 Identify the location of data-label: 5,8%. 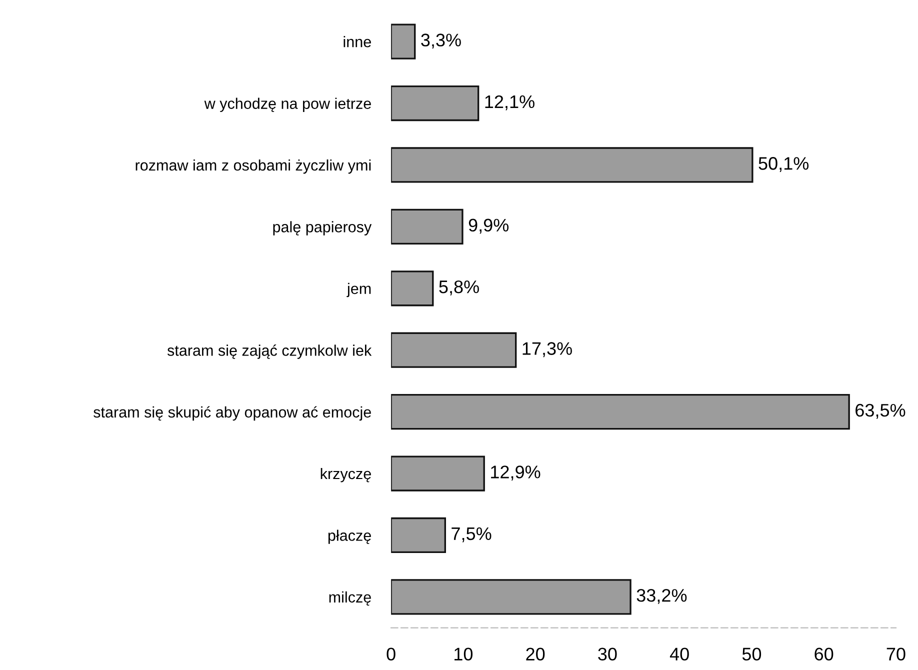
(459, 288).